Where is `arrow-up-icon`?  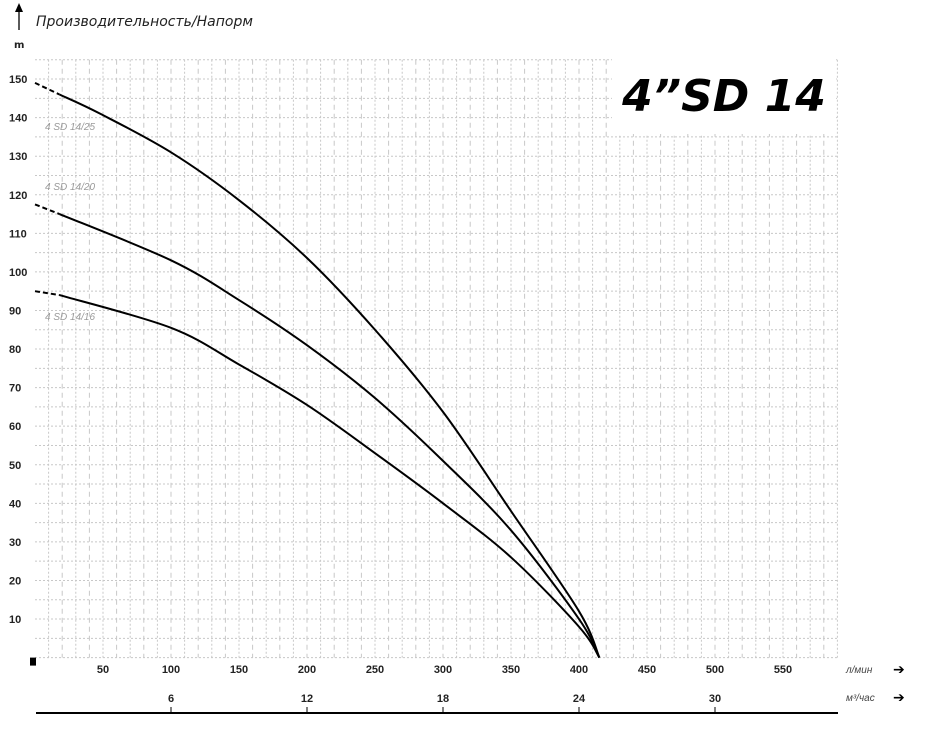
arrow-up-icon is located at coordinates (19, 7).